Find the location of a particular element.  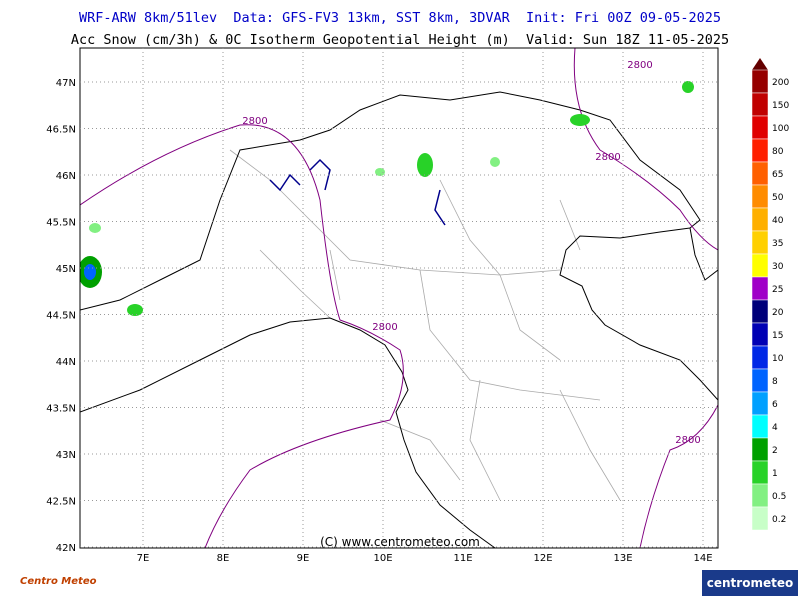

legend-label: 35 is located at coordinates (777, 244).